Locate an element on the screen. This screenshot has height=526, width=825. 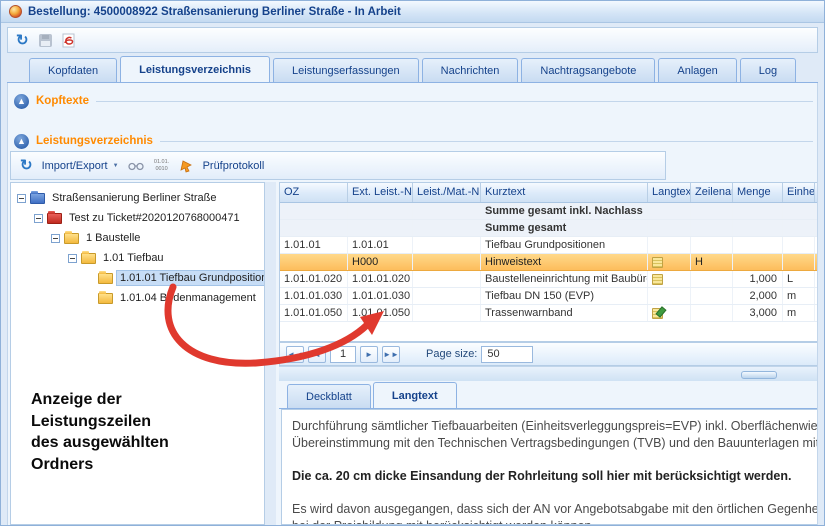
glasses-icon is located at coordinates (135, 166).